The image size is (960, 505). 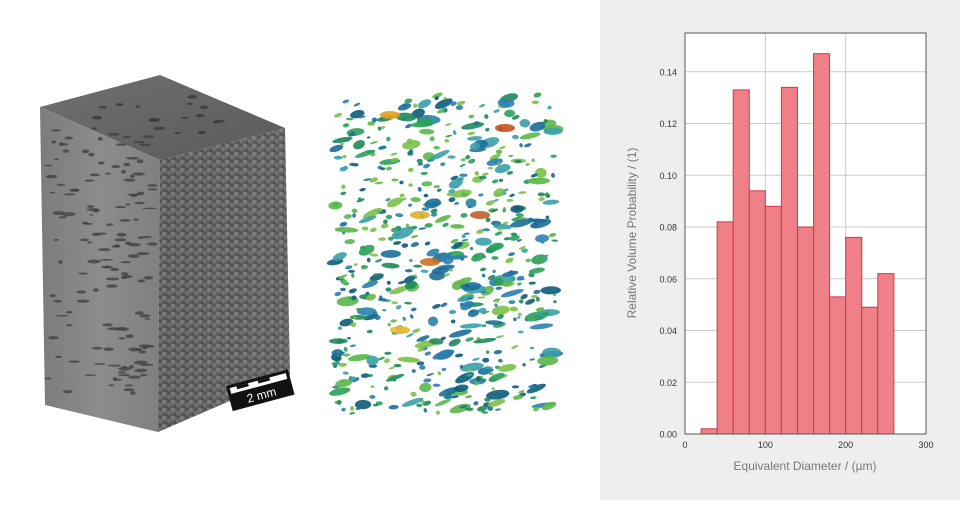 What do you see at coordinates (668, 124) in the screenshot?
I see `y-tick-label: 0.12` at bounding box center [668, 124].